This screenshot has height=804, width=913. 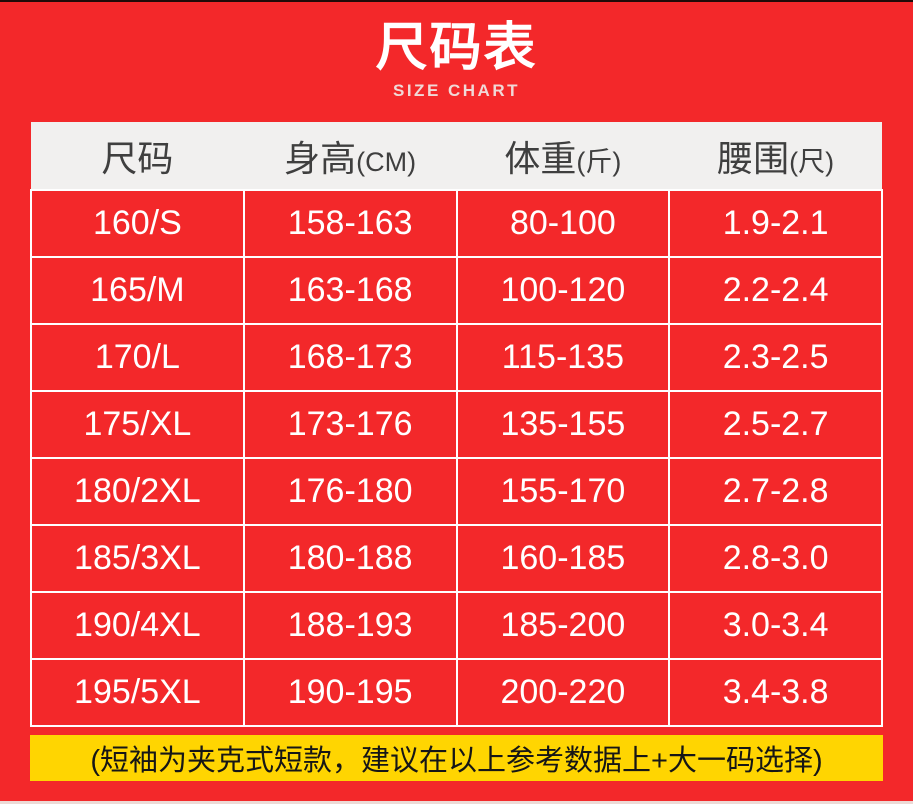 What do you see at coordinates (456, 91) in the screenshot?
I see `page-subtitle: SIZE CHART` at bounding box center [456, 91].